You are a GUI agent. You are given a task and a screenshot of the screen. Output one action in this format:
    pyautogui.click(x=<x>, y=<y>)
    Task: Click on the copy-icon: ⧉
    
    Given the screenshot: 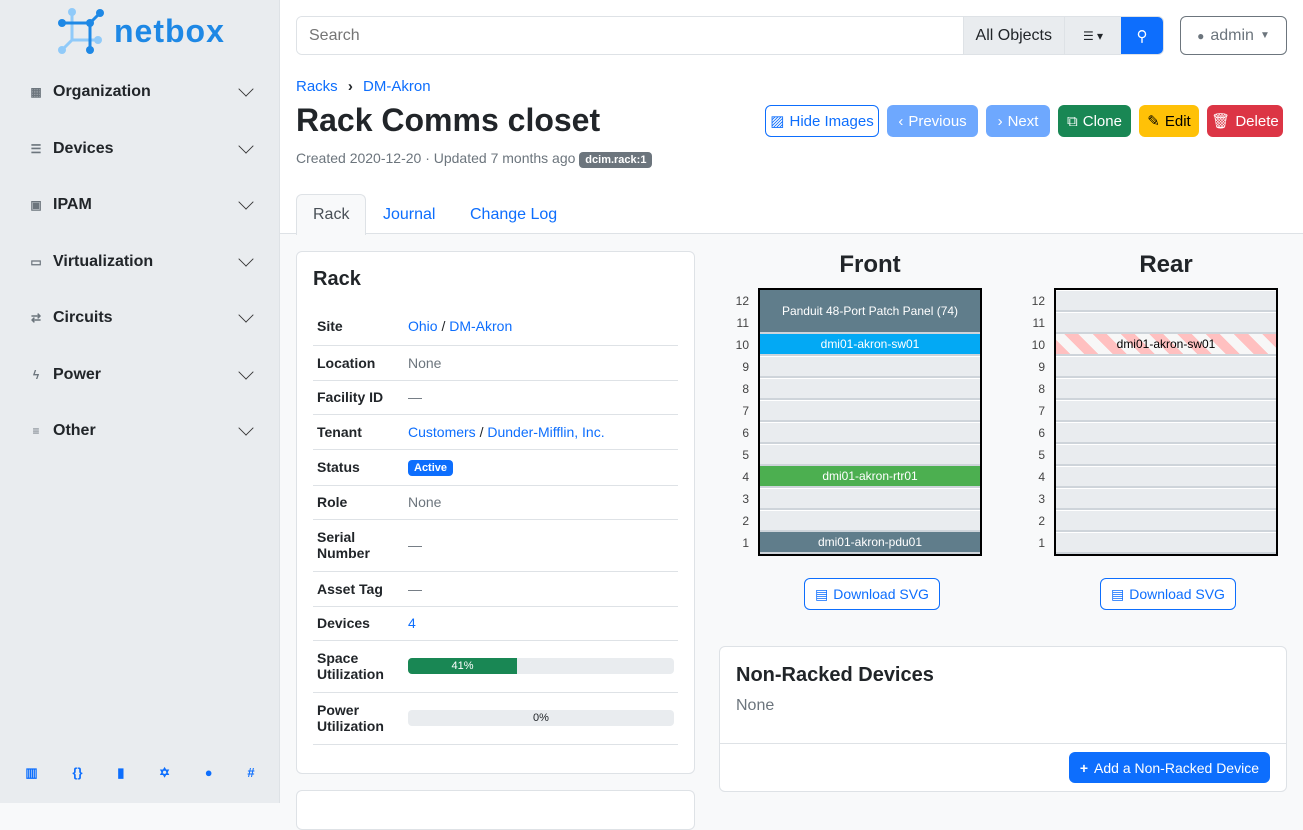 What is the action you would take?
    pyautogui.click(x=1072, y=121)
    